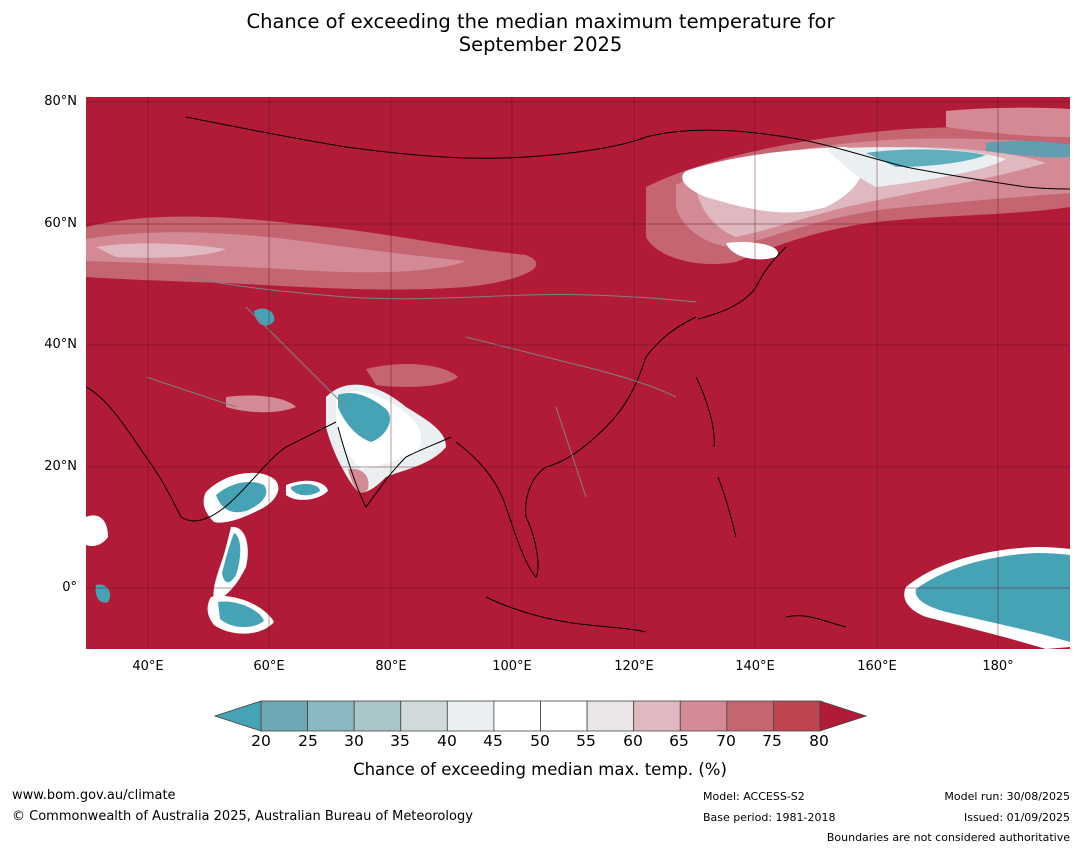  Describe the element at coordinates (634, 666) in the screenshot. I see `longitude-label-120e: 120°E` at that location.